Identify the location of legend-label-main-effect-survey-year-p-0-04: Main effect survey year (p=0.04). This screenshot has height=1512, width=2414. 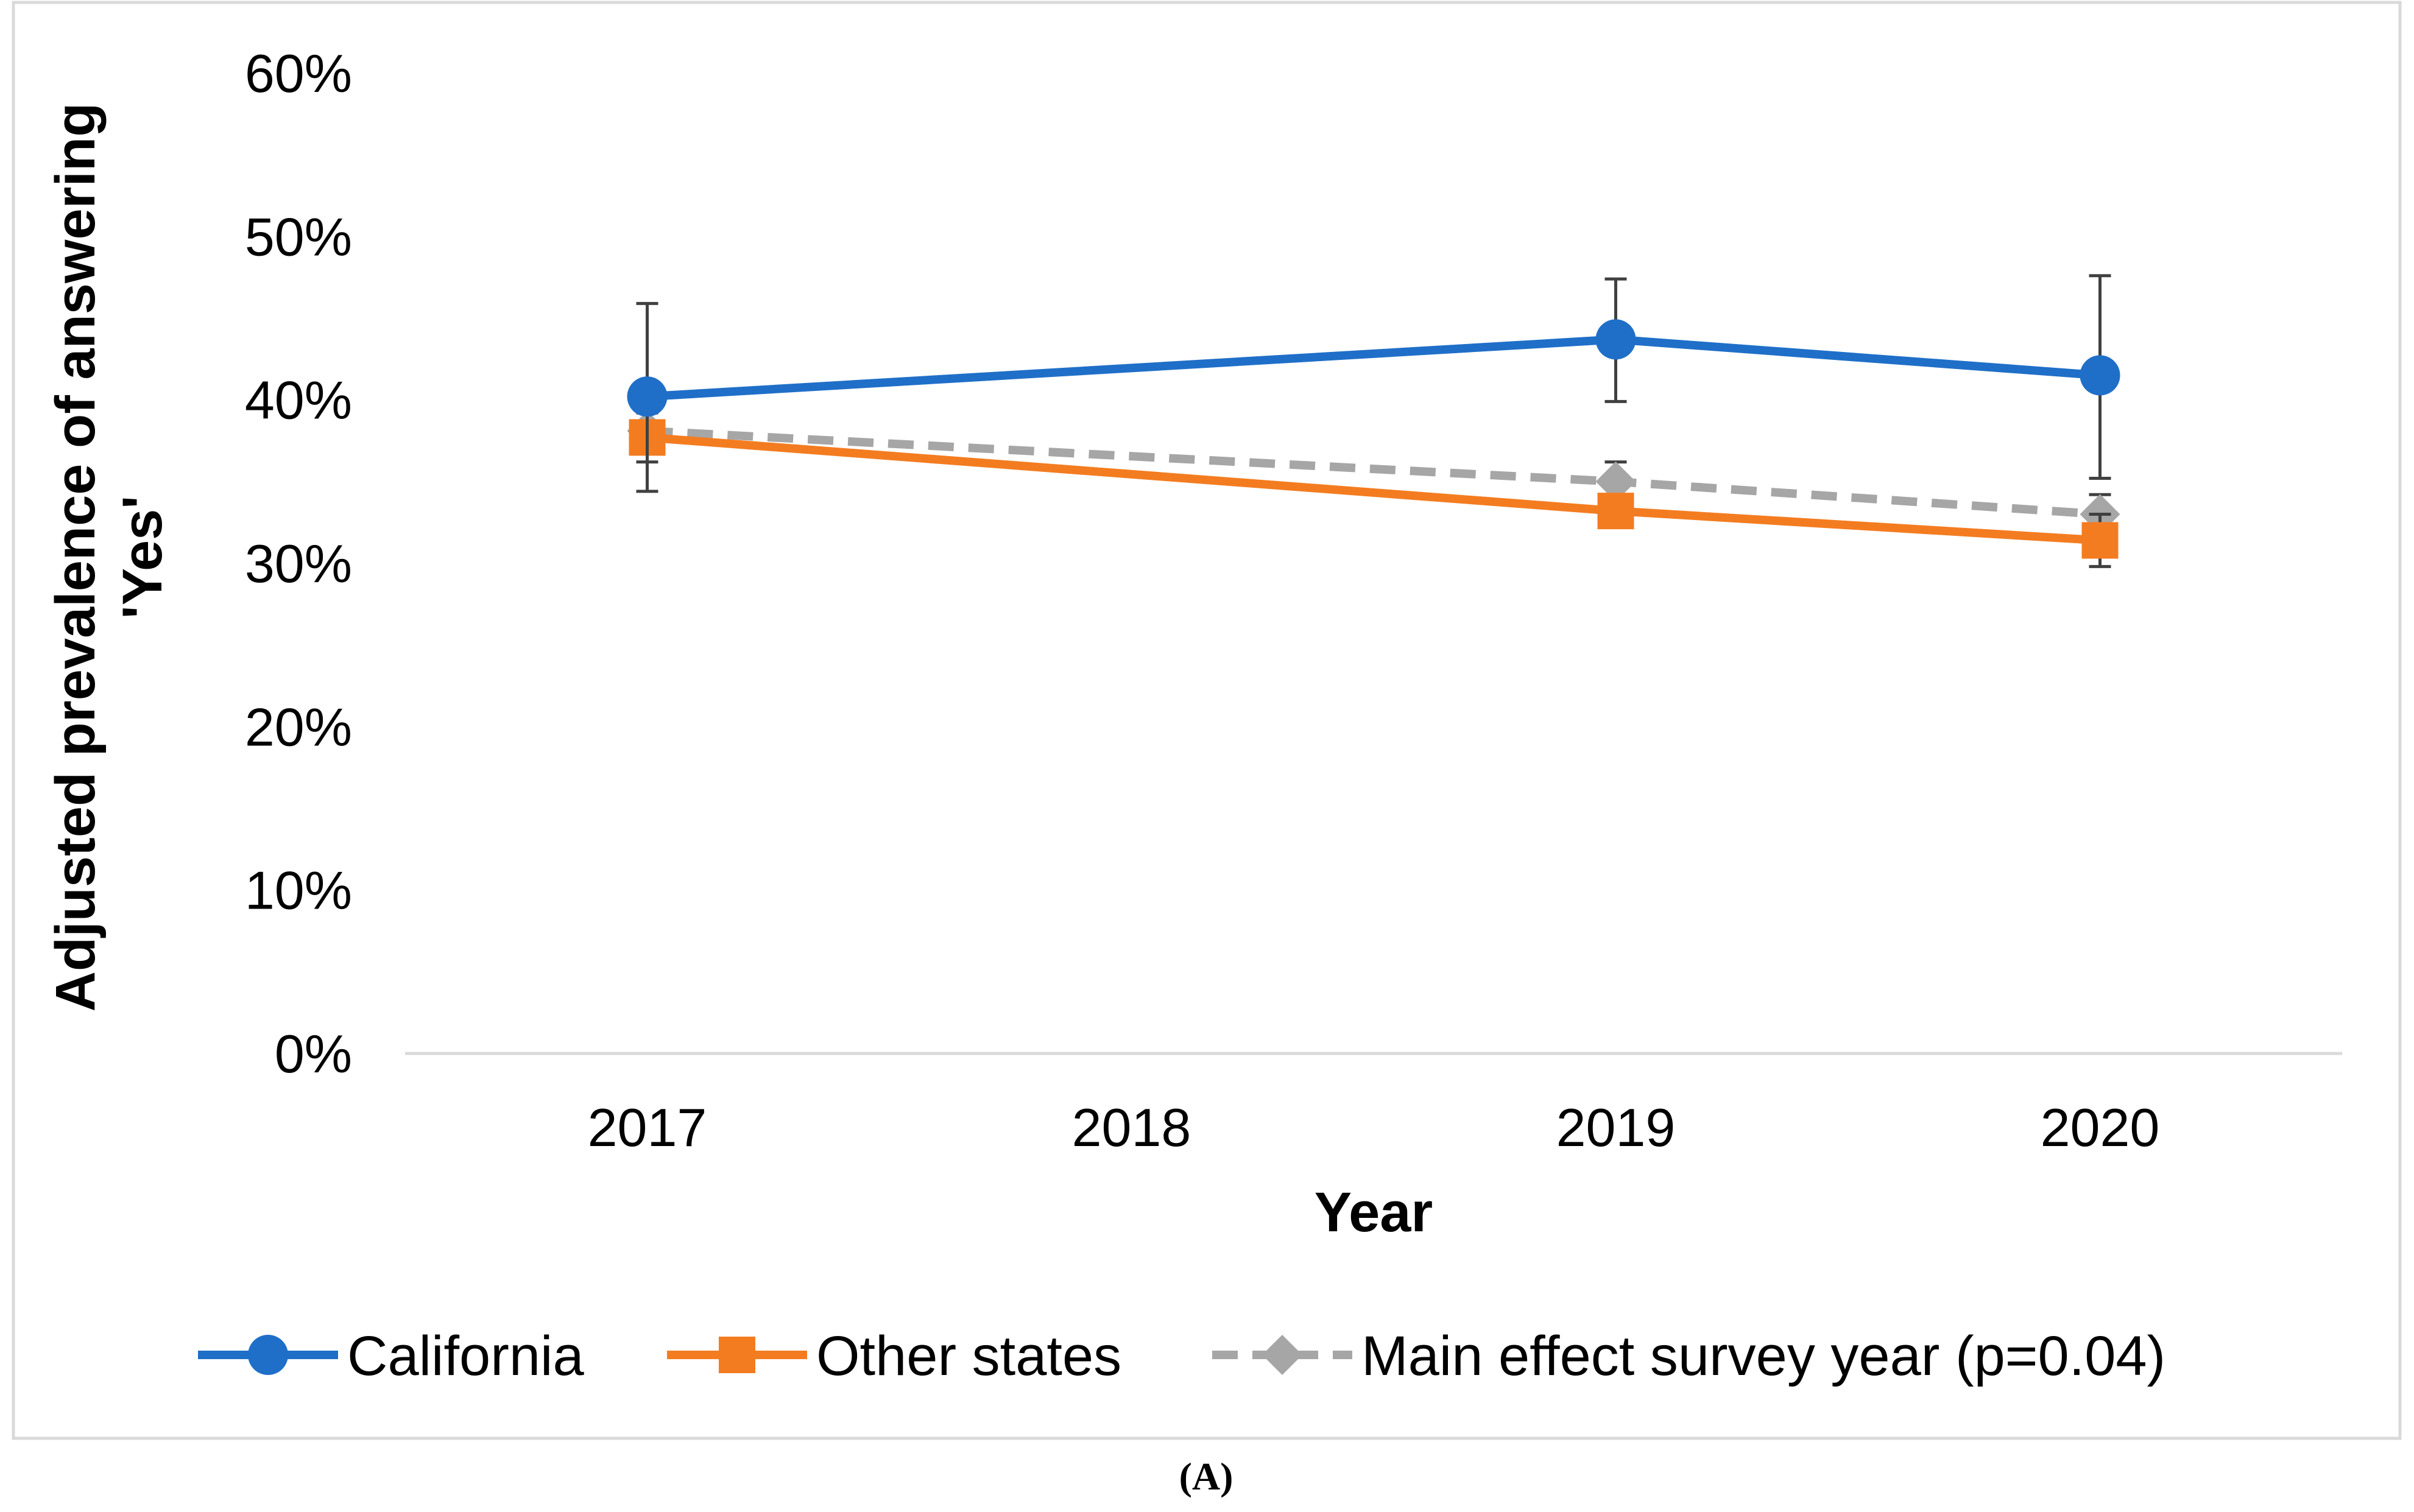
(1763, 1356).